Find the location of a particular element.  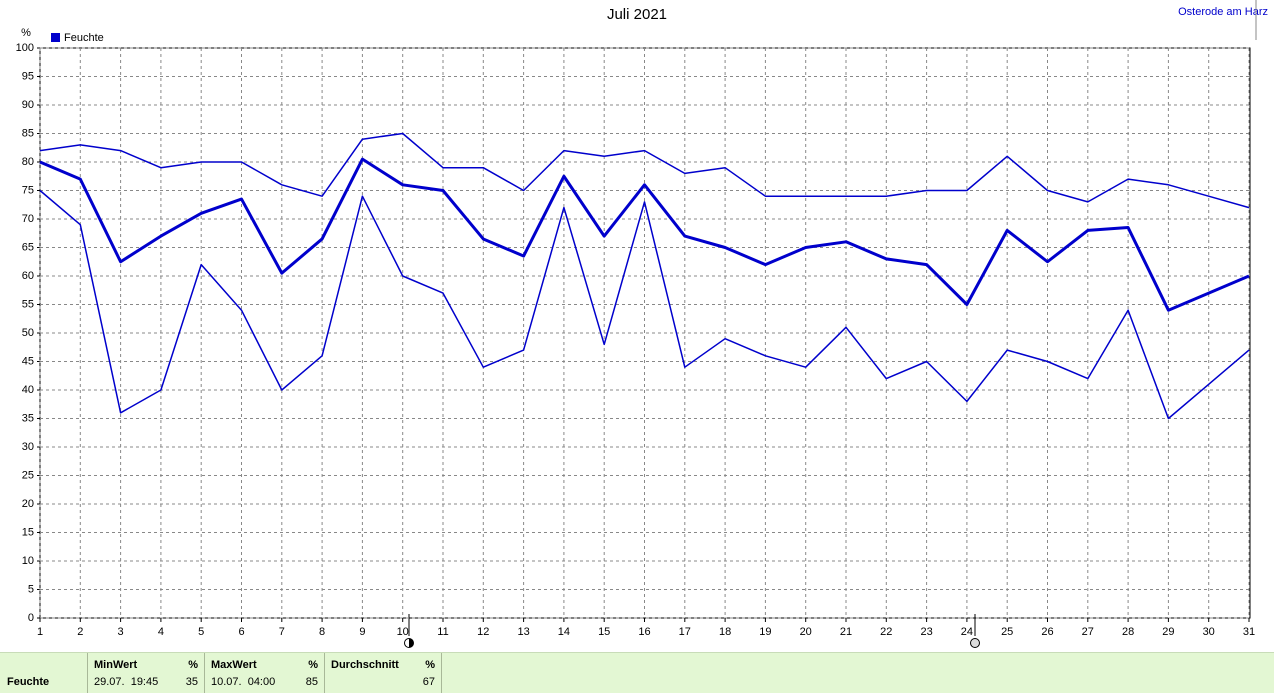

summary-header: Durchschnitt is located at coordinates (365, 665).